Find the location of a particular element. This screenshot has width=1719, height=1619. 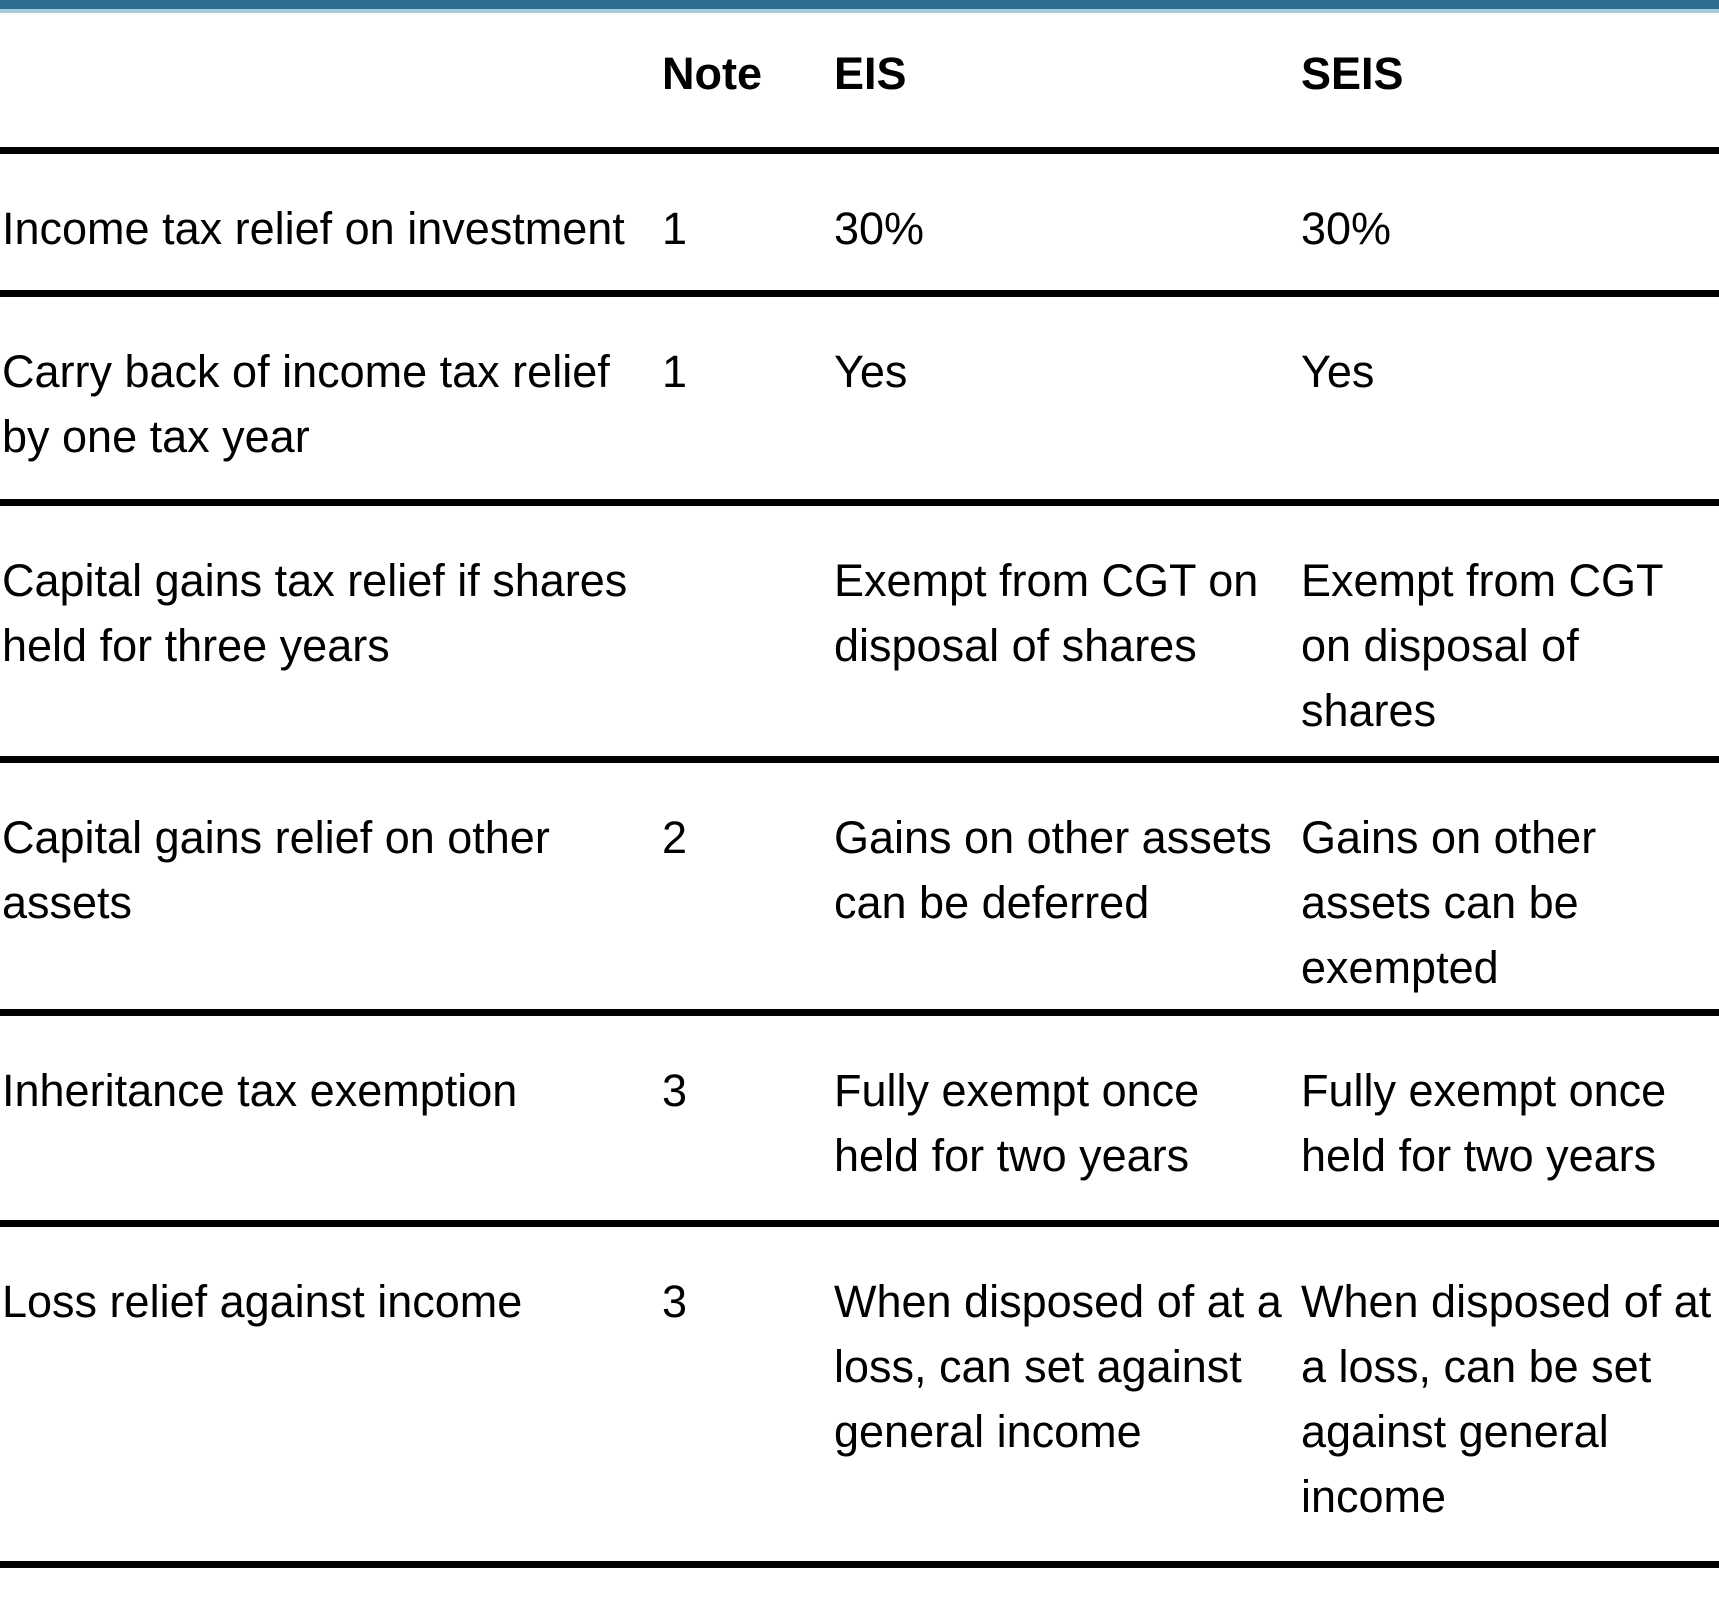

note-cell is located at coordinates (748, 630).